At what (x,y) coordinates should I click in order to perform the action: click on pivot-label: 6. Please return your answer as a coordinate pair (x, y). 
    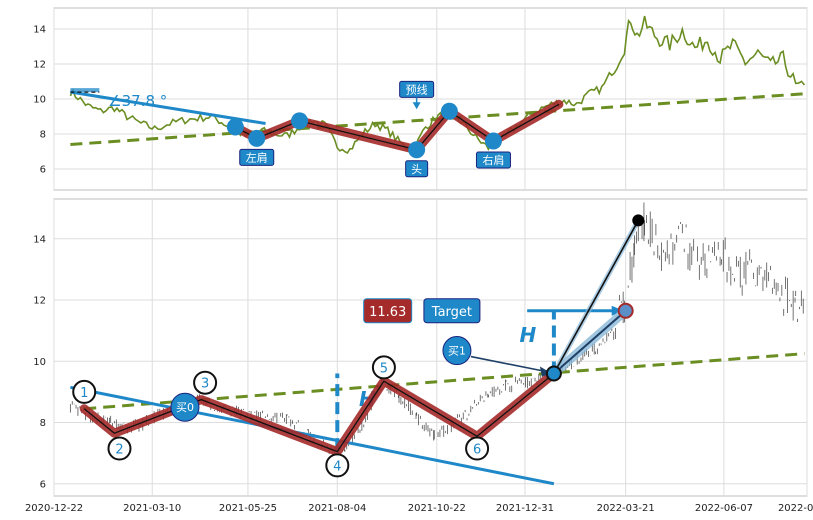
    Looking at the image, I should click on (477, 450).